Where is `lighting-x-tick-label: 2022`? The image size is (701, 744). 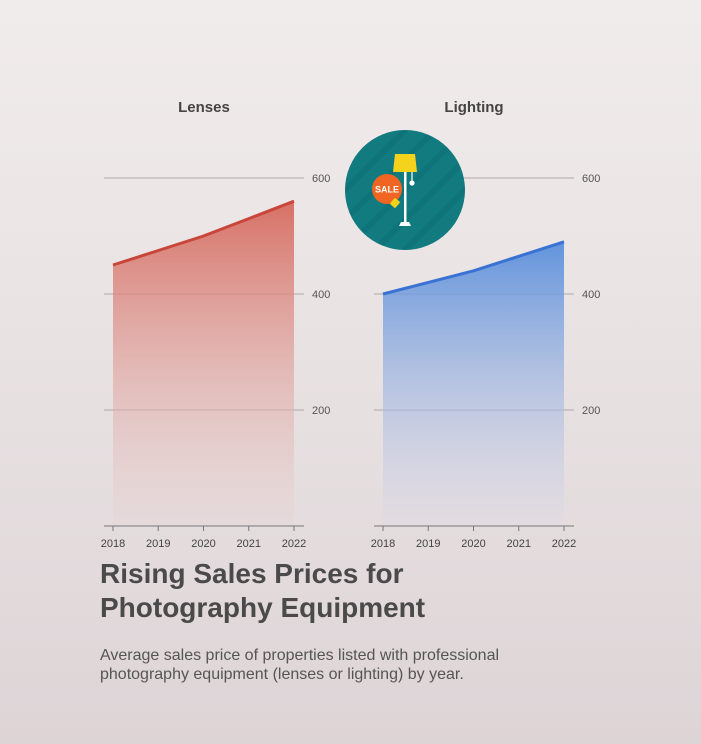 lighting-x-tick-label: 2022 is located at coordinates (564, 544).